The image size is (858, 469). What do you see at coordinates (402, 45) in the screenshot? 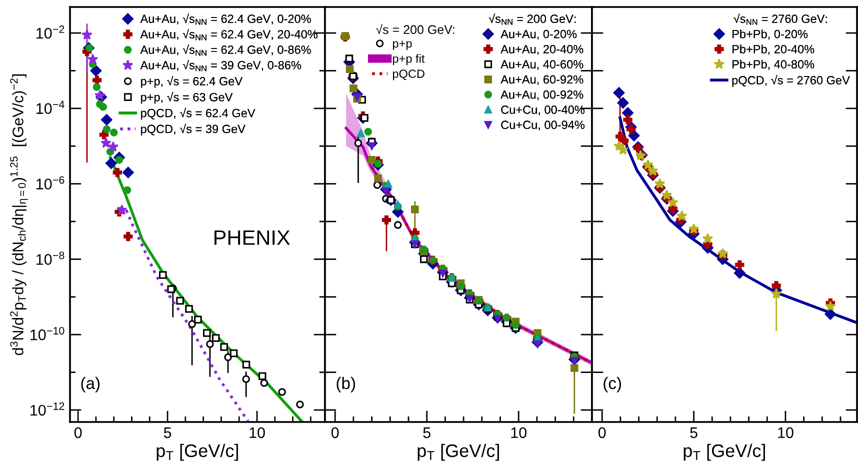
I see `legend-label: p+p` at bounding box center [402, 45].